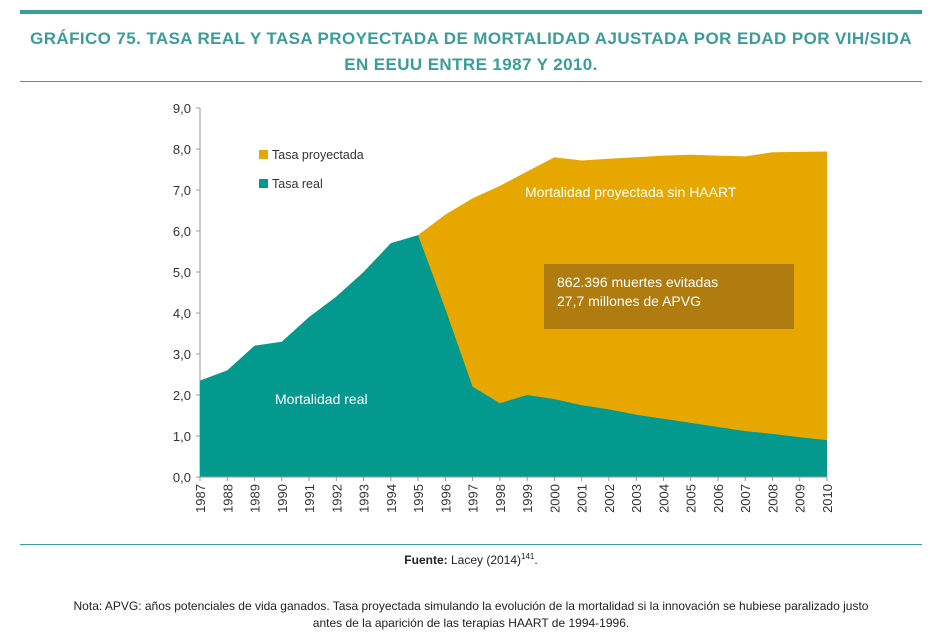  What do you see at coordinates (637, 282) in the screenshot?
I see `callout-line-1: 862.396 muertes evitadas` at bounding box center [637, 282].